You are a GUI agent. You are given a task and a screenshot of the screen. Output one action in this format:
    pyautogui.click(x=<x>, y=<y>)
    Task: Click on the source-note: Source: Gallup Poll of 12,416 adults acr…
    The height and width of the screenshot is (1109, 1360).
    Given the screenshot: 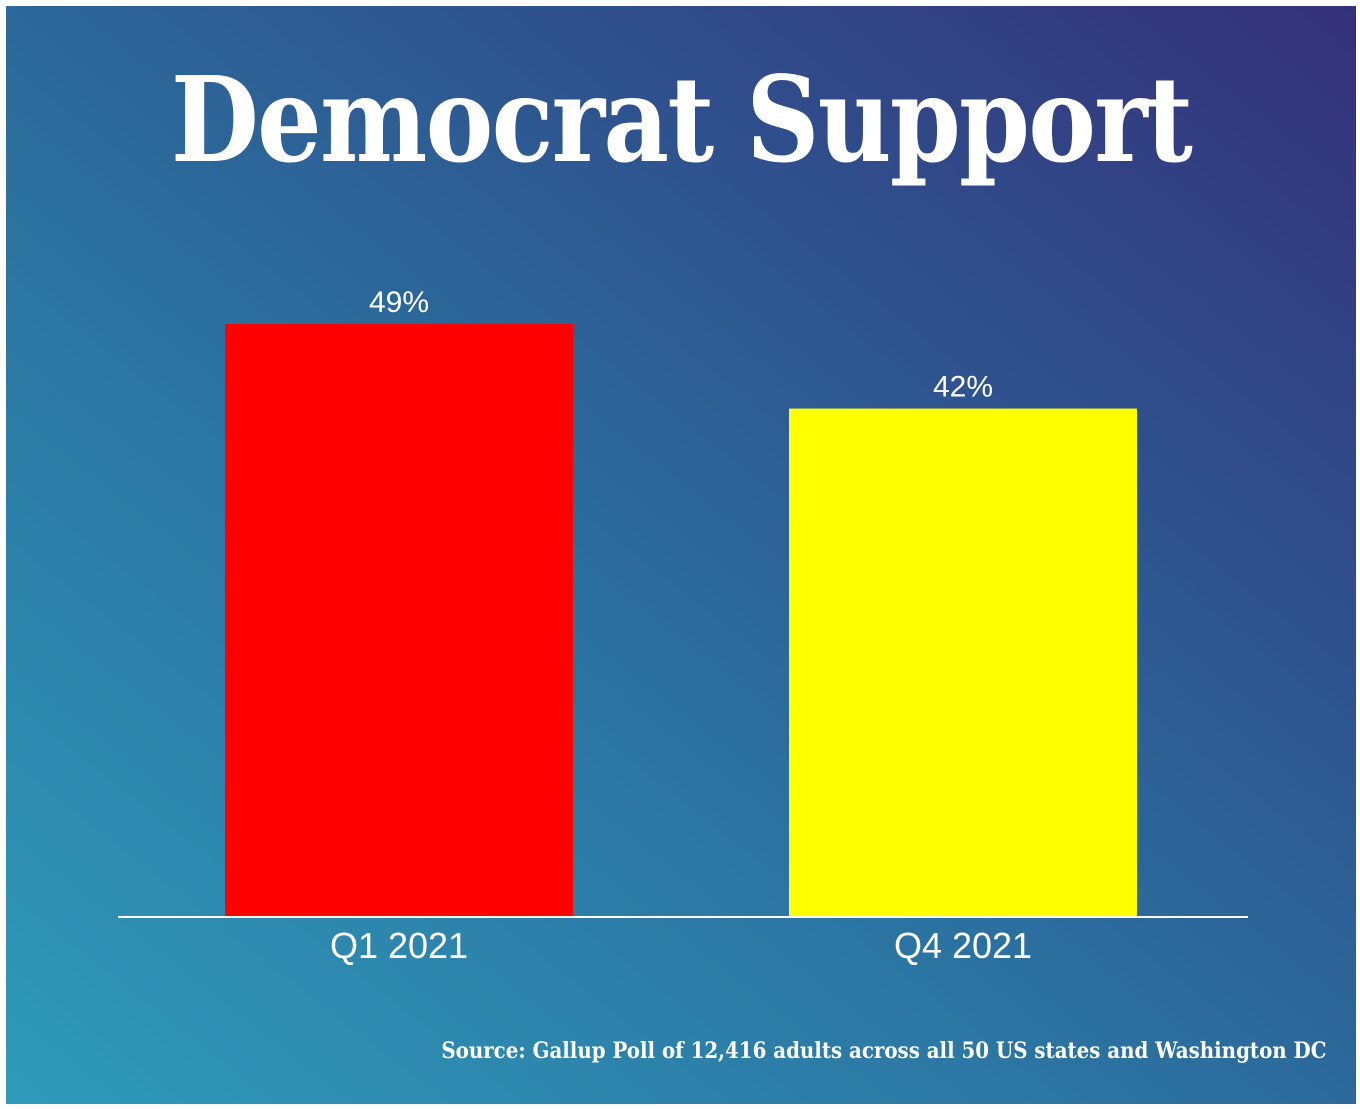 What is the action you would take?
    pyautogui.click(x=883, y=1051)
    